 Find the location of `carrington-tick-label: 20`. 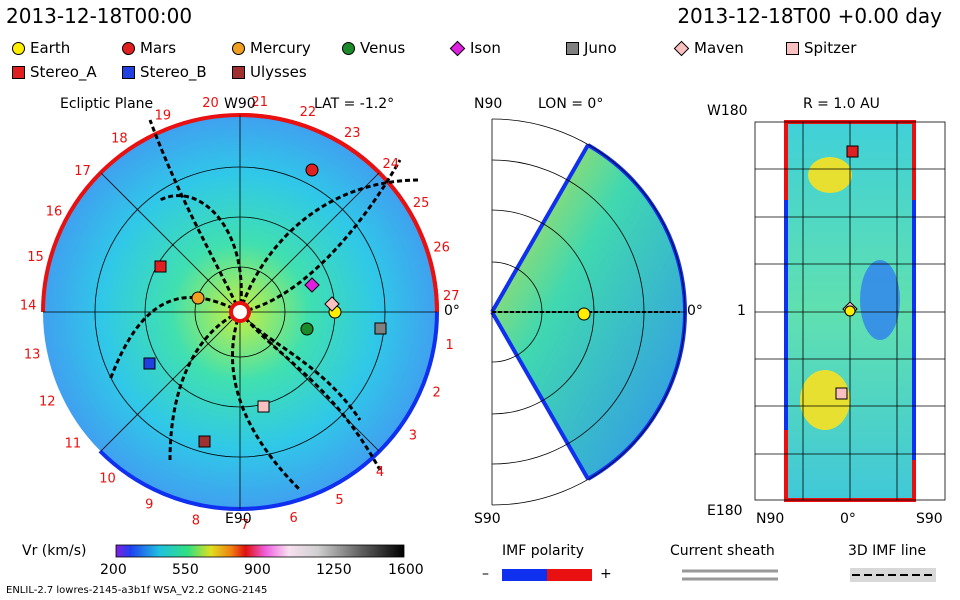

carrington-tick-label: 20 is located at coordinates (210, 103).